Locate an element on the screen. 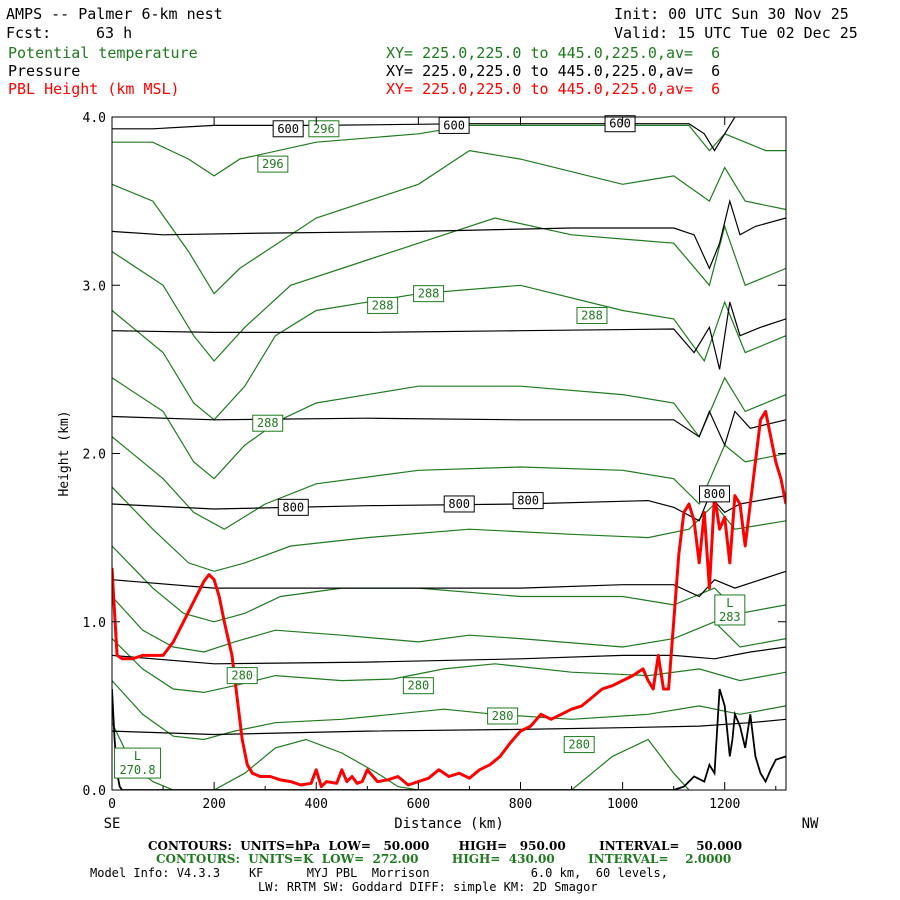 This screenshot has height=900, width=900. se-end-label: SE is located at coordinates (112, 824).